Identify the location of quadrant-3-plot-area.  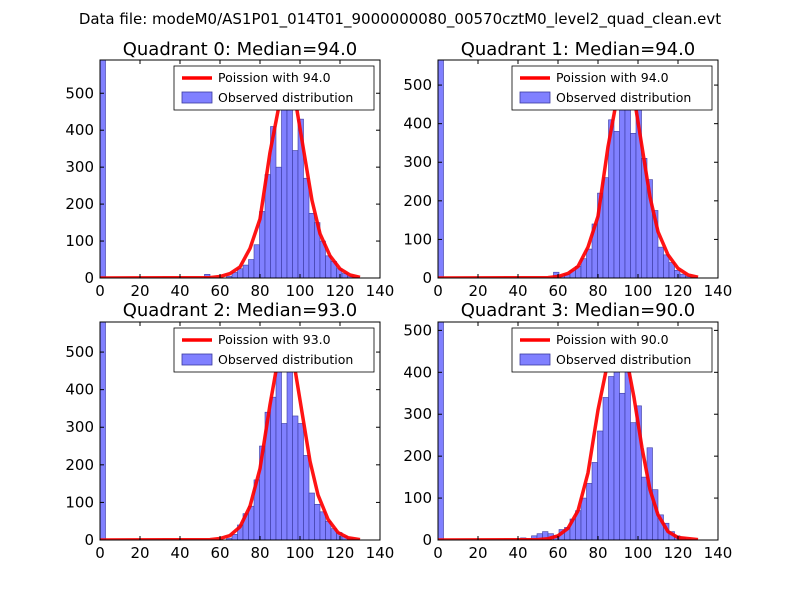
(568, 431).